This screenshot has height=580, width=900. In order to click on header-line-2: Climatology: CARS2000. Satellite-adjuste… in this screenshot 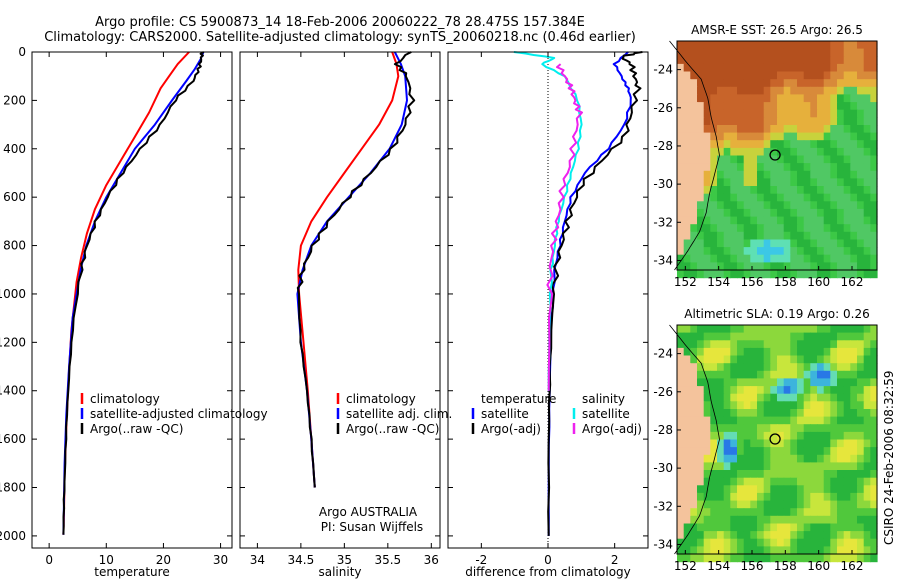, I will do `click(340, 37)`.